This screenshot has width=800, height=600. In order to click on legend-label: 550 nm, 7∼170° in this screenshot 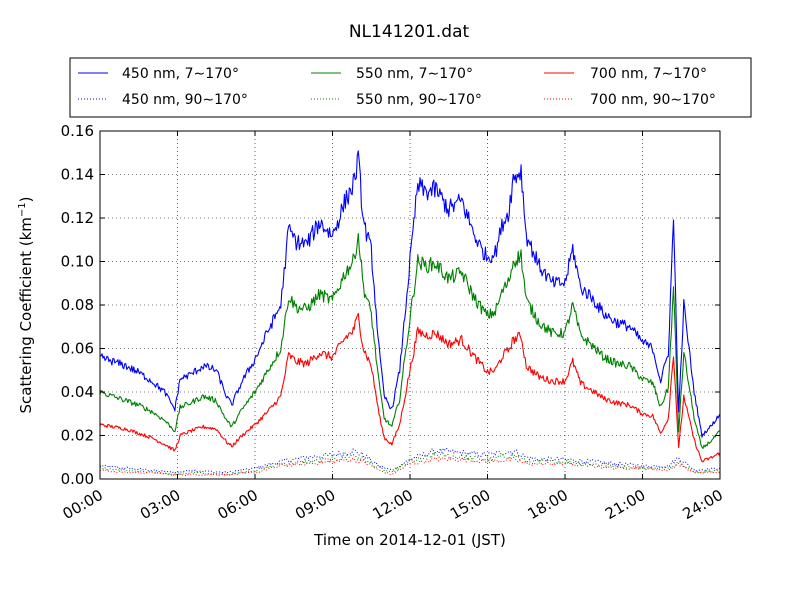, I will do `click(414, 74)`.